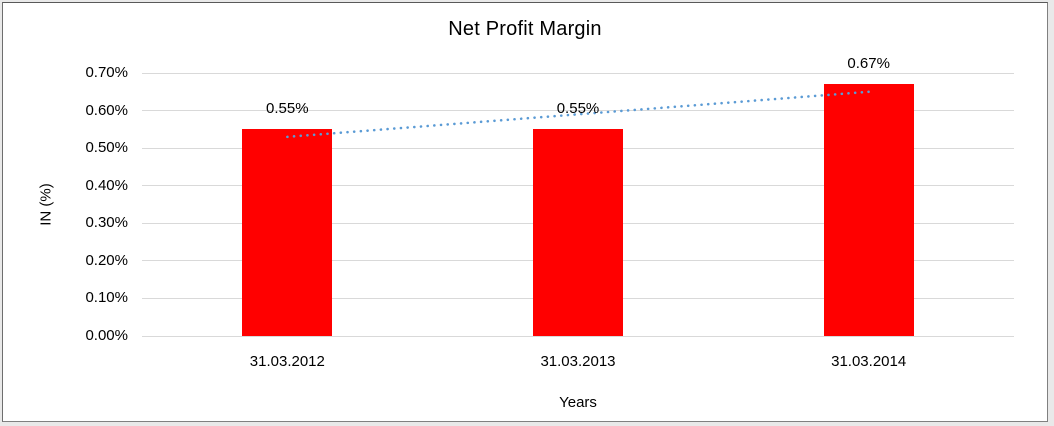  What do you see at coordinates (106, 223) in the screenshot?
I see `y-tick-label: 0.30%` at bounding box center [106, 223].